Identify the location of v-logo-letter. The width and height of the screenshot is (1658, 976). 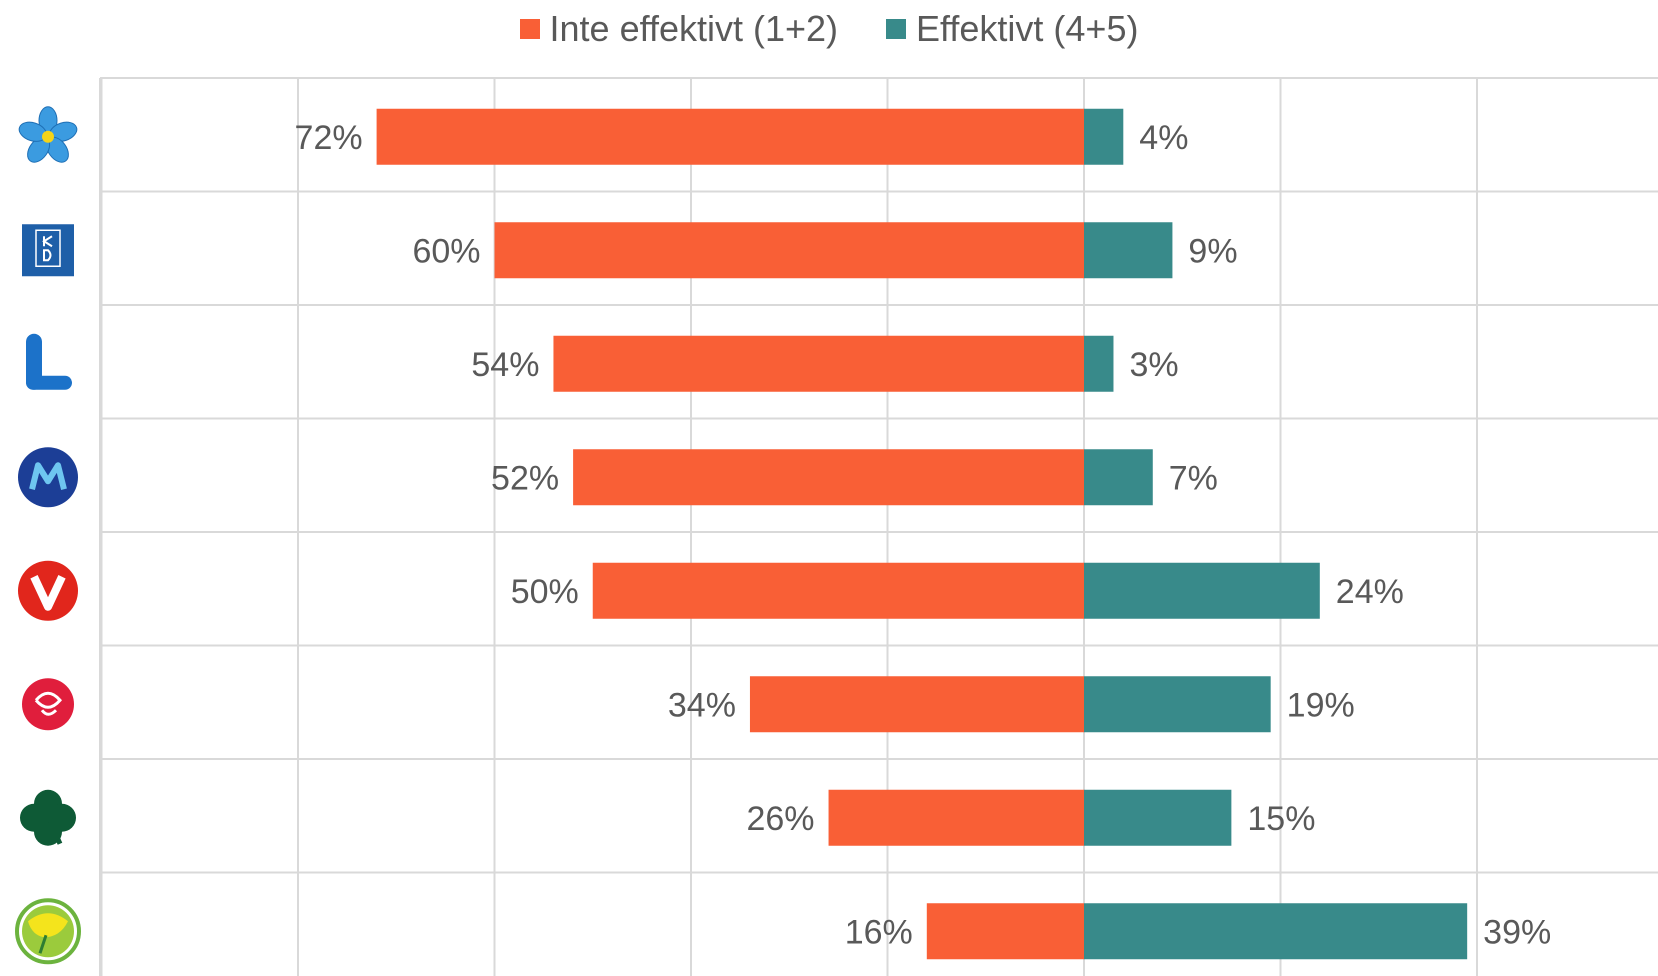
(48, 593).